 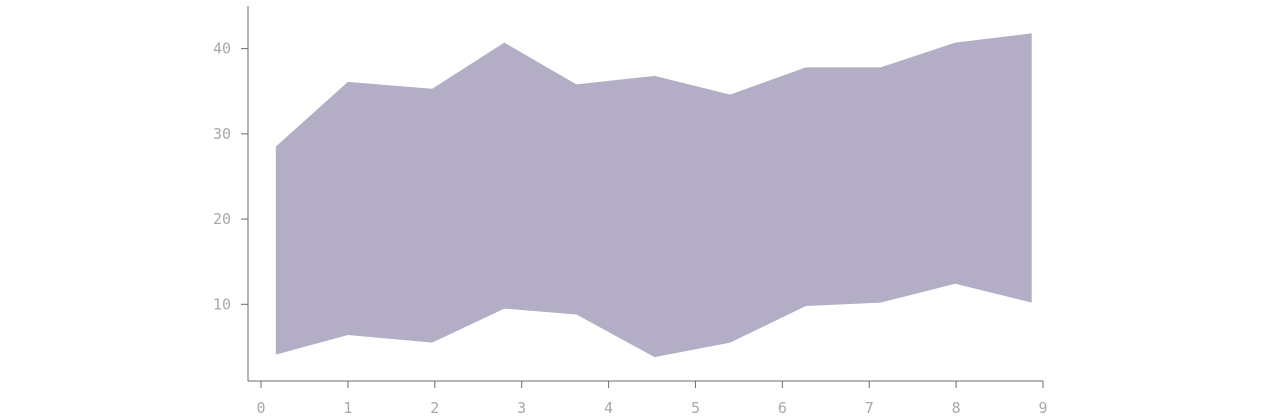 What do you see at coordinates (222, 304) in the screenshot?
I see `y-tick-label: 10` at bounding box center [222, 304].